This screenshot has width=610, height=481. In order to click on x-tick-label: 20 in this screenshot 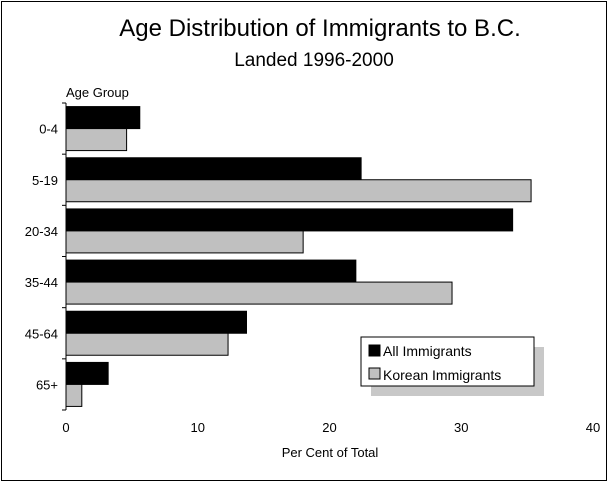, I will do `click(329, 427)`.